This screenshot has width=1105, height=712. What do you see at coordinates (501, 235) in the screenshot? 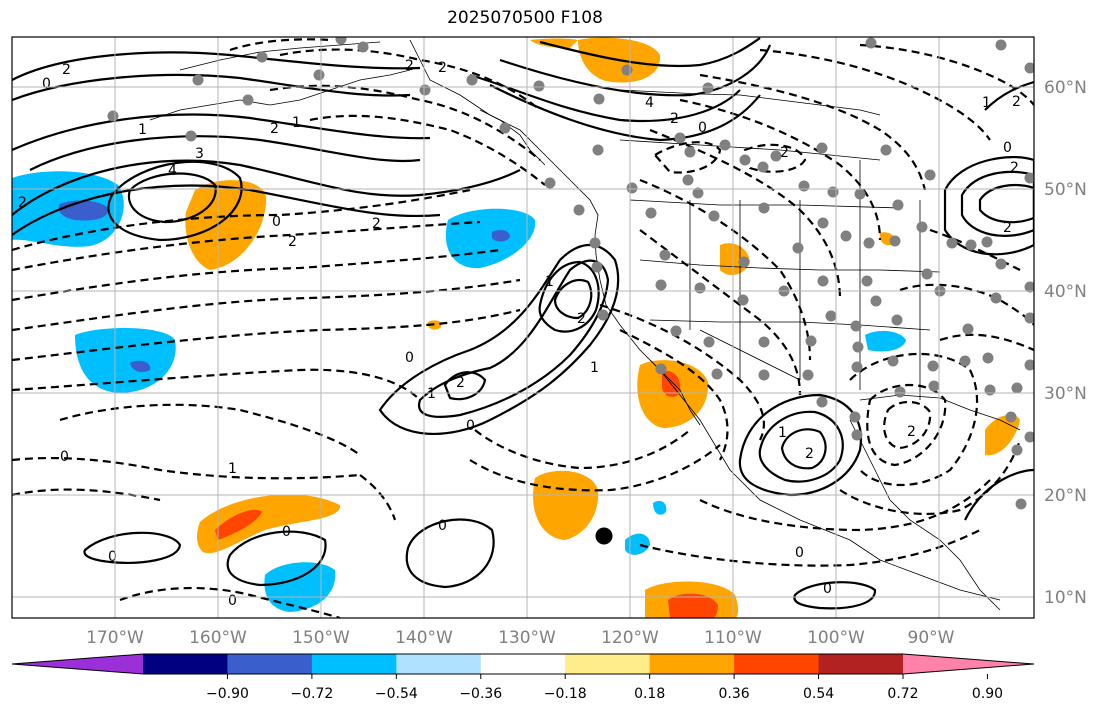
I see `shade-darkblue-region` at bounding box center [501, 235].